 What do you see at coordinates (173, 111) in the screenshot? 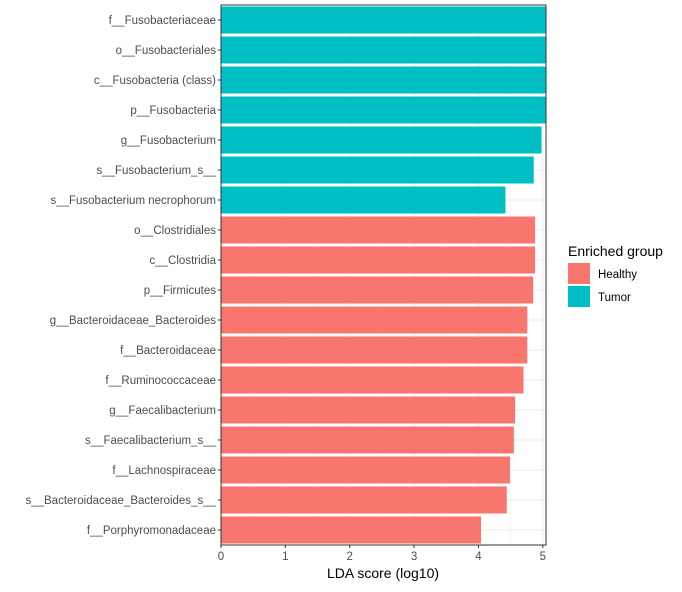
I see `category-label: p__Fusobacteria` at bounding box center [173, 111].